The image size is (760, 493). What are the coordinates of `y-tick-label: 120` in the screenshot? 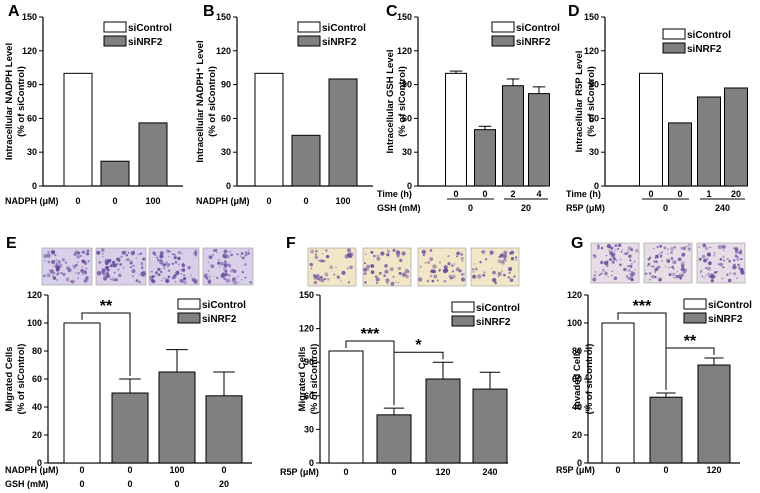 It's located at (404, 51).